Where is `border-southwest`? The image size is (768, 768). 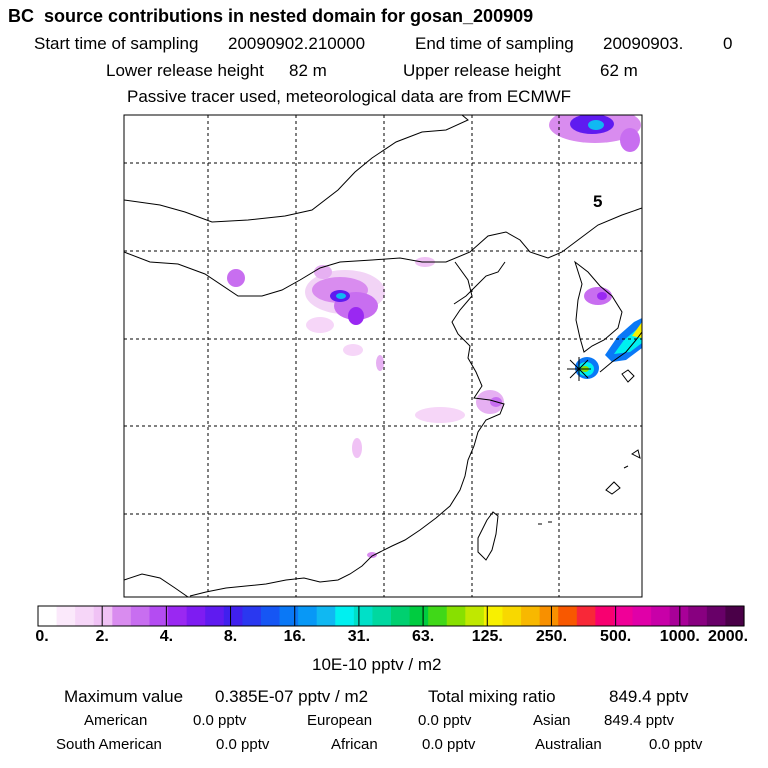 border-southwest is located at coordinates (156, 585).